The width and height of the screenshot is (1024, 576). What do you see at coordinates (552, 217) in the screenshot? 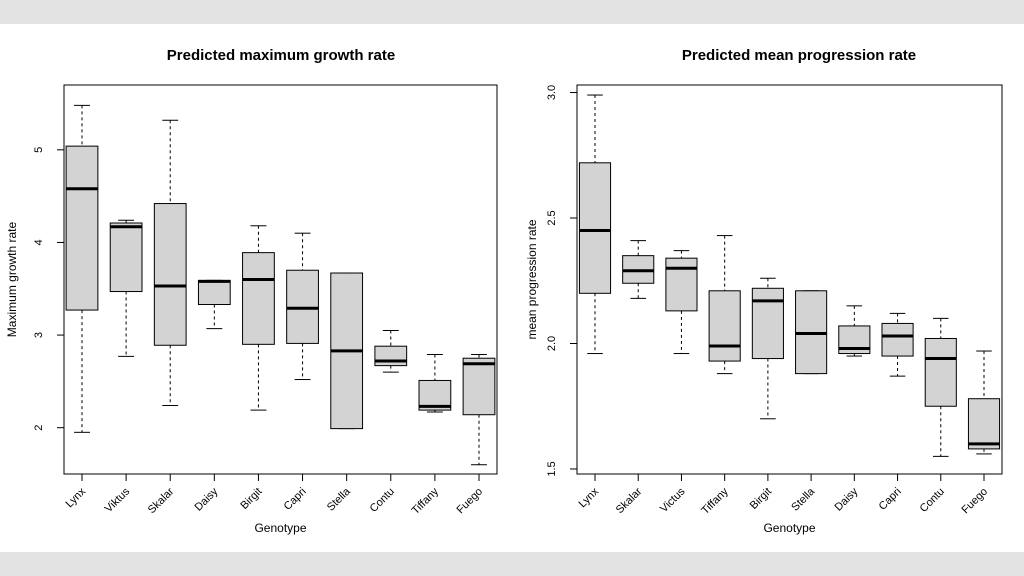
I see `y-tick-label: 2.5` at bounding box center [552, 217].